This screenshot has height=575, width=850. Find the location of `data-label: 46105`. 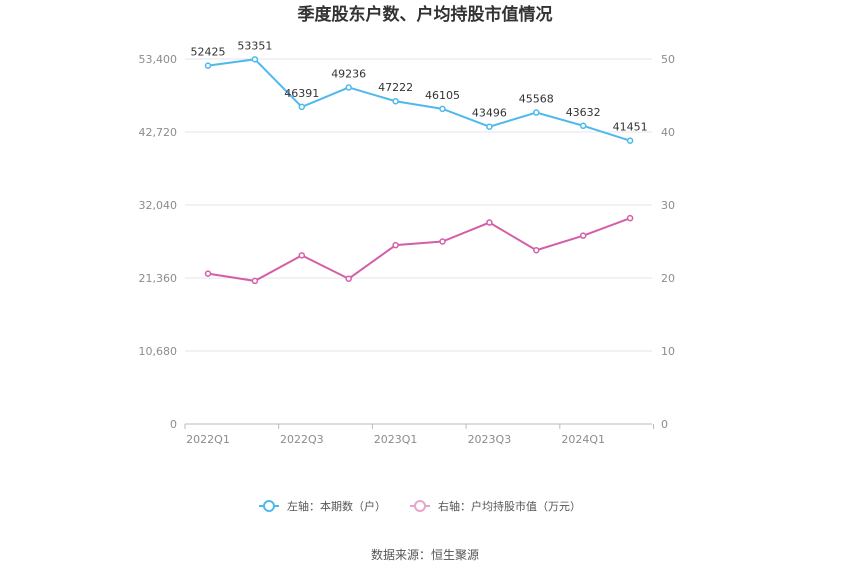

data-label: 46105 is located at coordinates (442, 95).